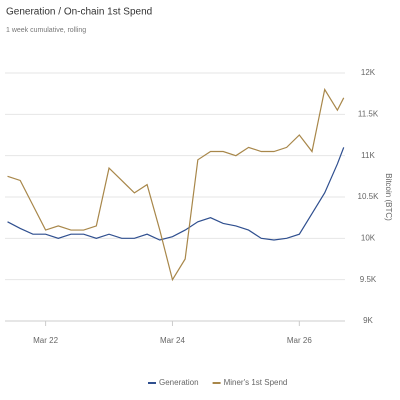  What do you see at coordinates (46, 30) in the screenshot?
I see `chart-subtitle: 1 week cumulative, rolling` at bounding box center [46, 30].